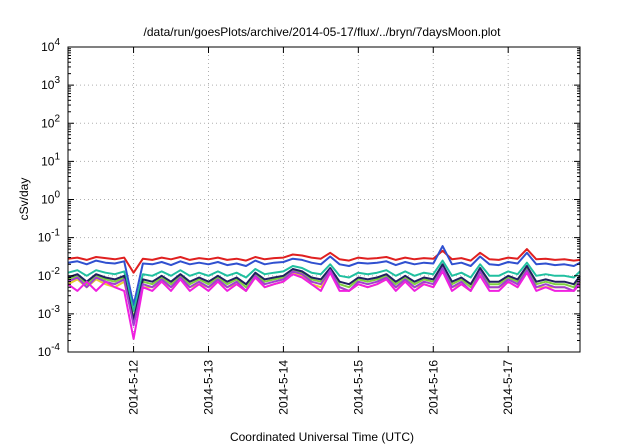 Image resolution: width=640 pixels, height=448 pixels. Describe the element at coordinates (358, 387) in the screenshot. I see `x-tick-label: 2014-5-15` at that location.